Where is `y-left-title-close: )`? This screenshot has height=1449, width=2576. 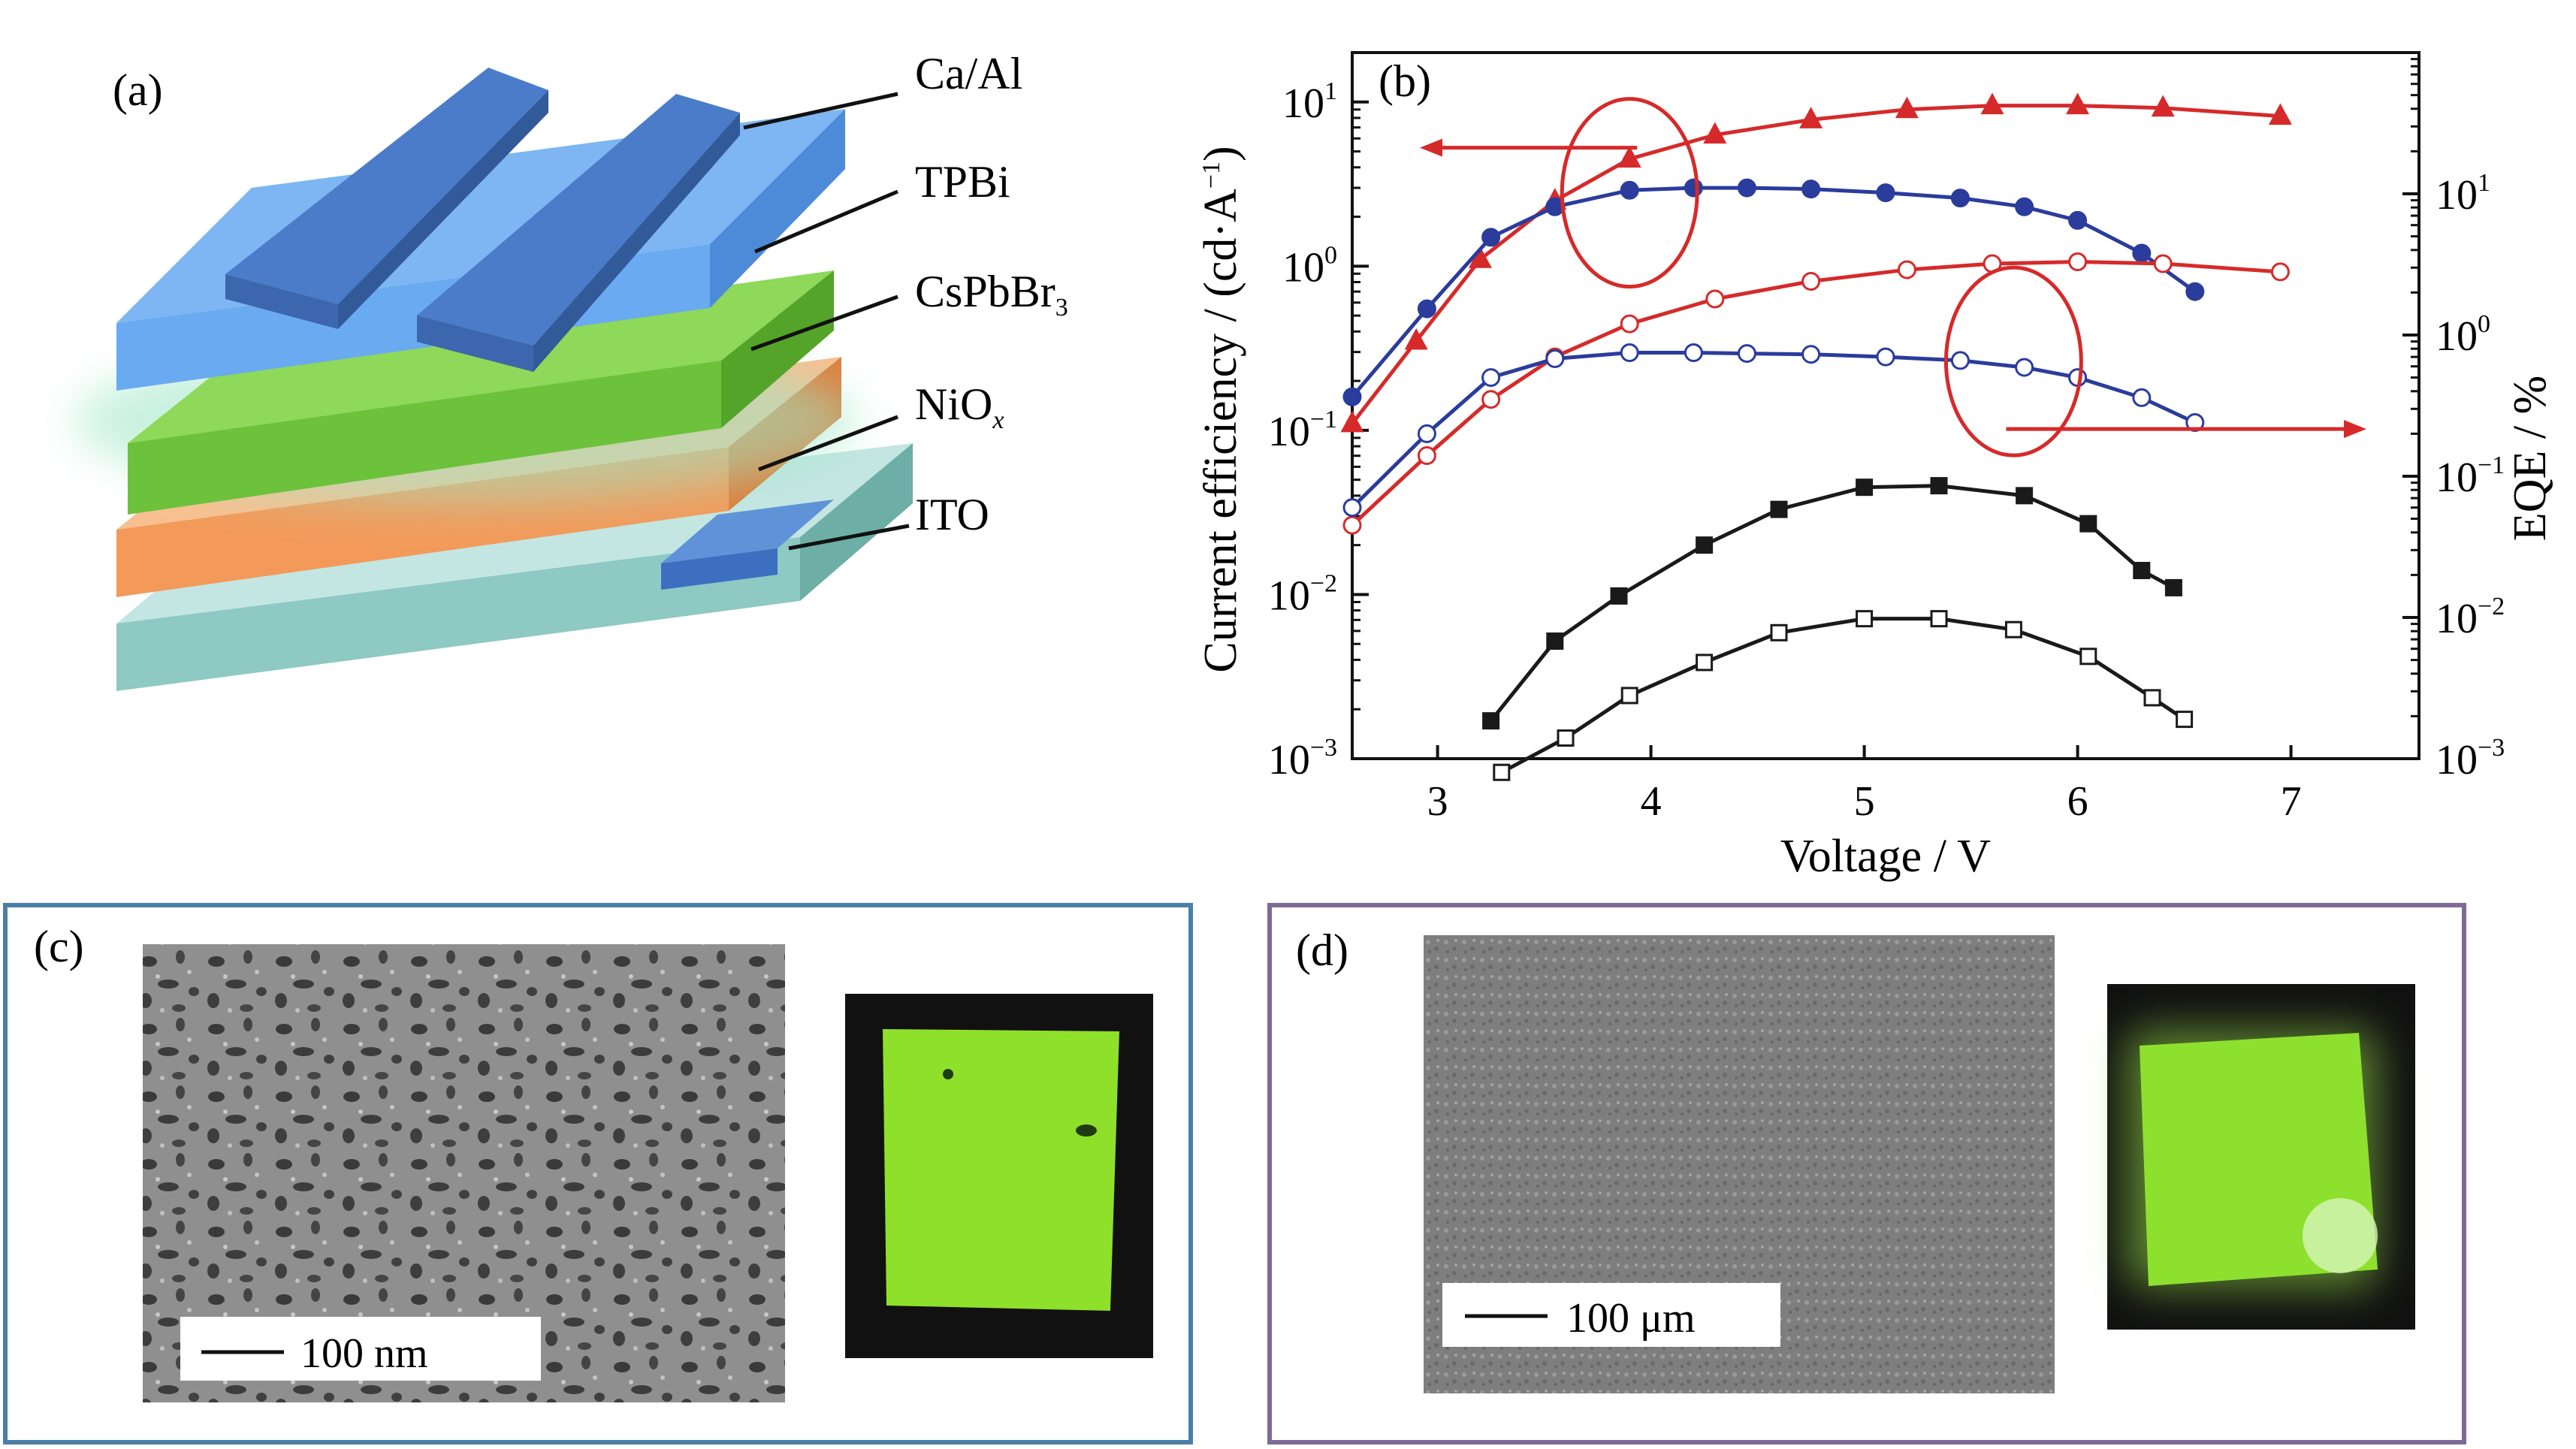 y-left-title-close: ) is located at coordinates (1220, 154).